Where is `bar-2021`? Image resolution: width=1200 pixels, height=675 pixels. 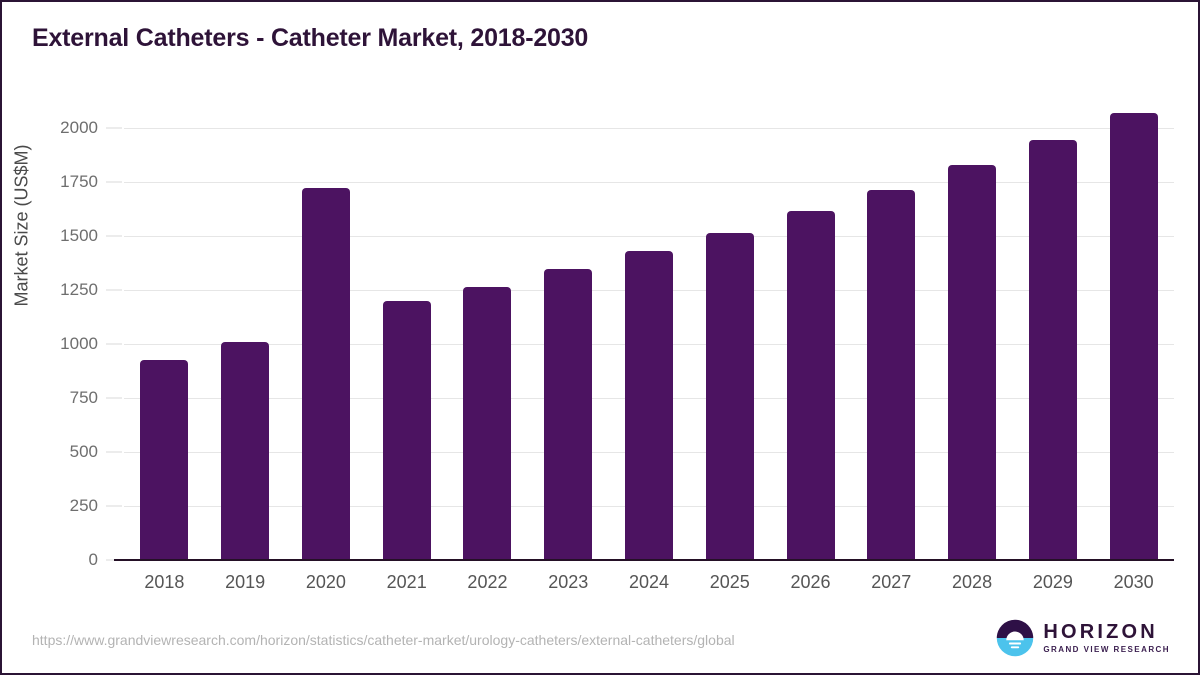
bar-2021 is located at coordinates (406, 430).